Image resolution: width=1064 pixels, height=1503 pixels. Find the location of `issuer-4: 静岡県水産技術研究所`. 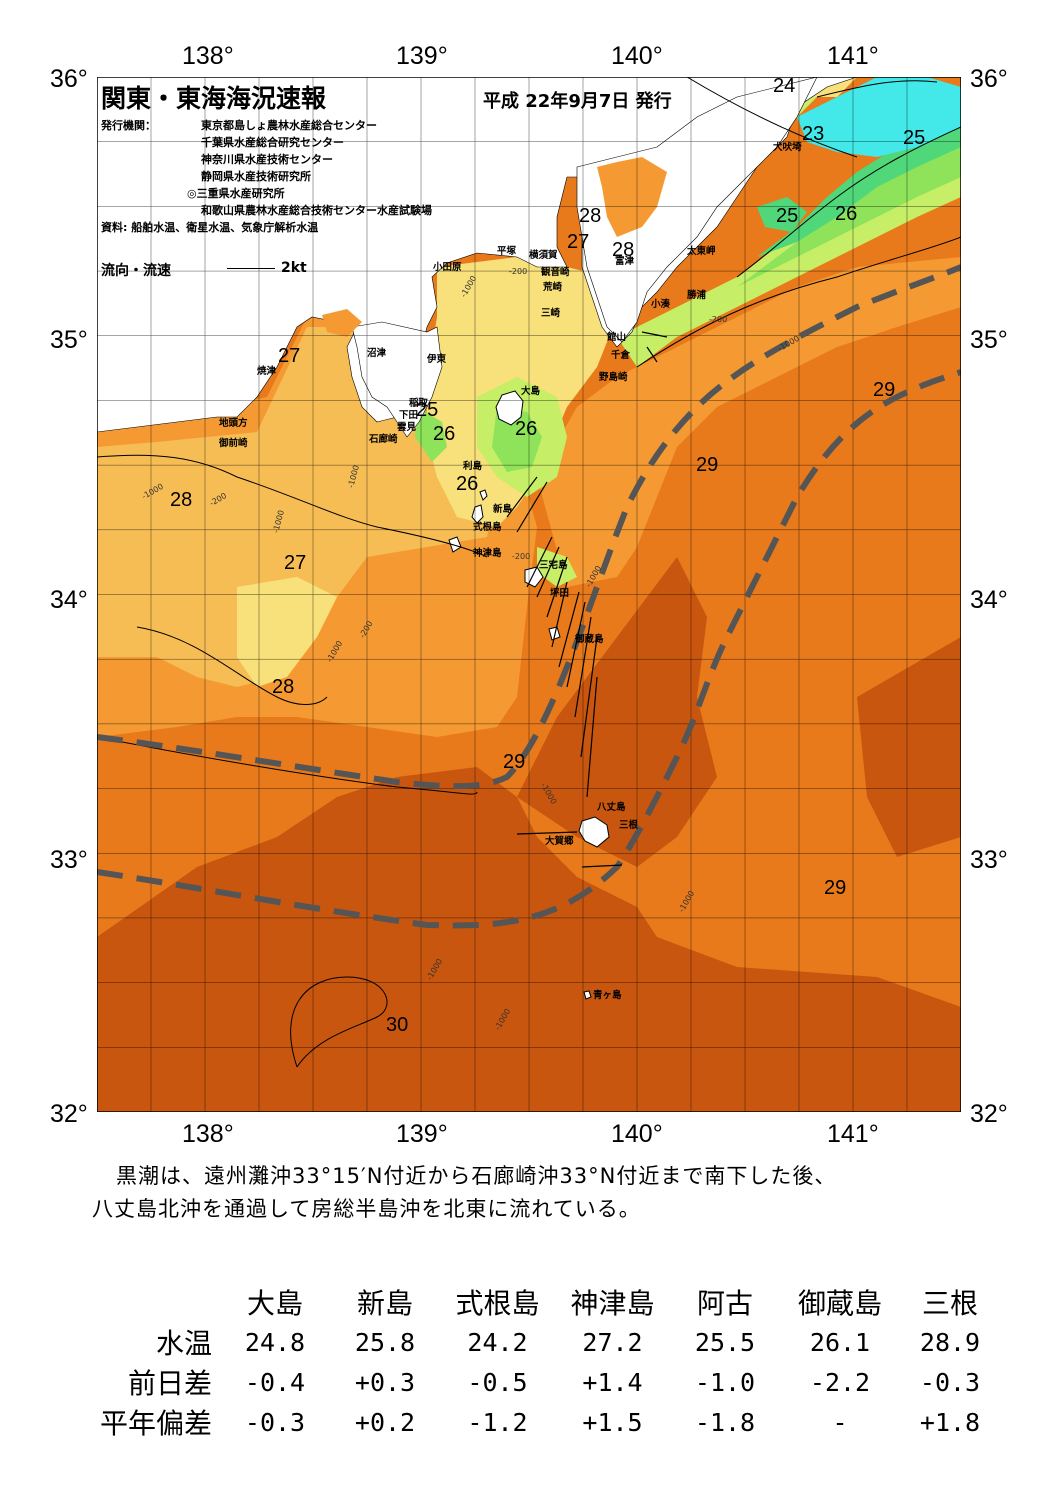

issuer-4: 静岡県水産技術研究所 is located at coordinates (256, 176).